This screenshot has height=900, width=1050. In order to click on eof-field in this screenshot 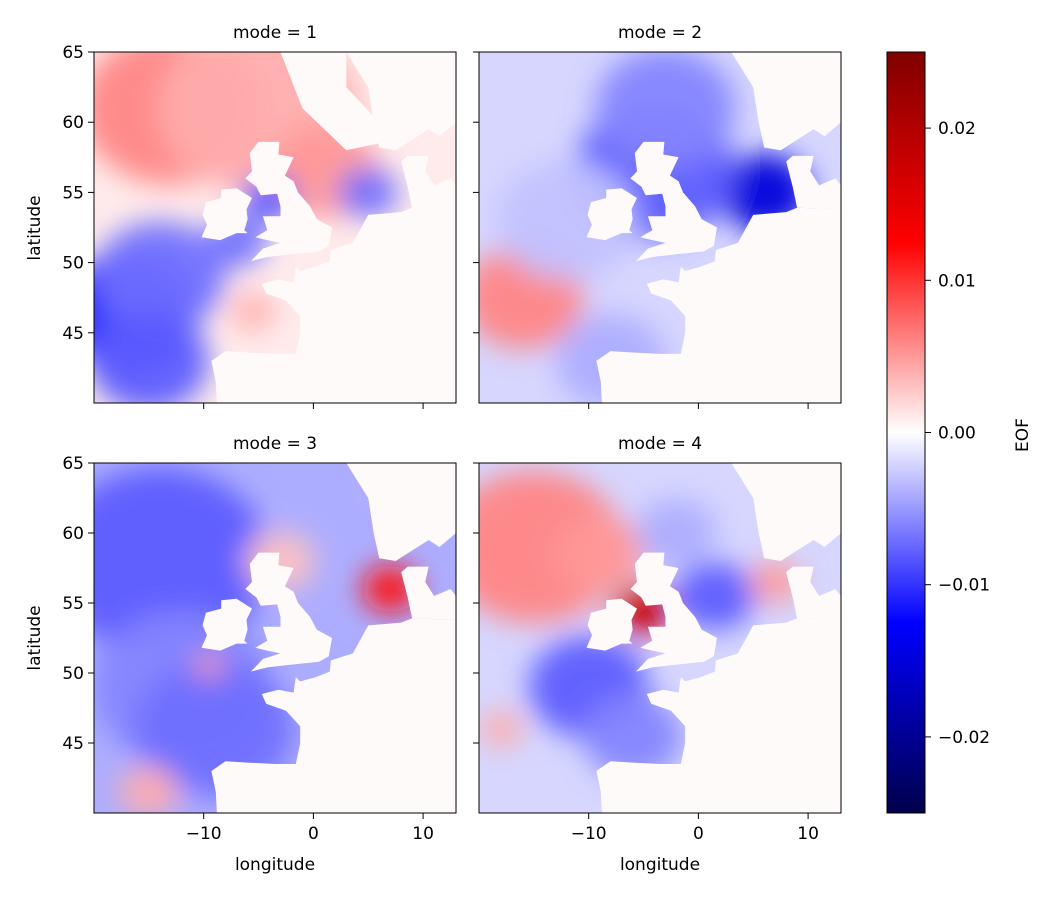, I will do `click(640, 624)`.